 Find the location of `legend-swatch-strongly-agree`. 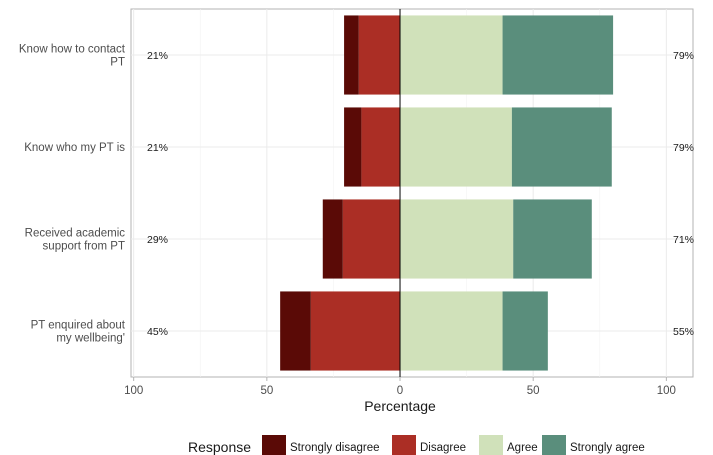

legend-swatch-strongly-agree is located at coordinates (554, 445).